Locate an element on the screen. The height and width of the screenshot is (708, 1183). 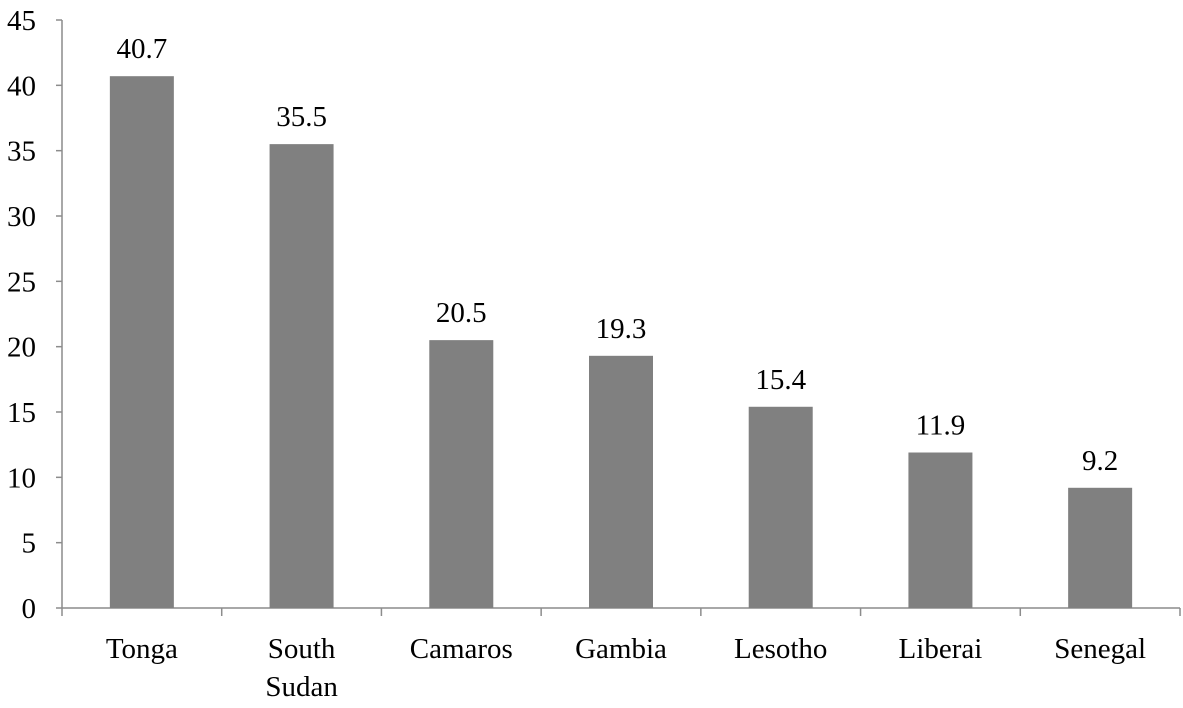
y-tick-label: 40 is located at coordinates (21, 86).